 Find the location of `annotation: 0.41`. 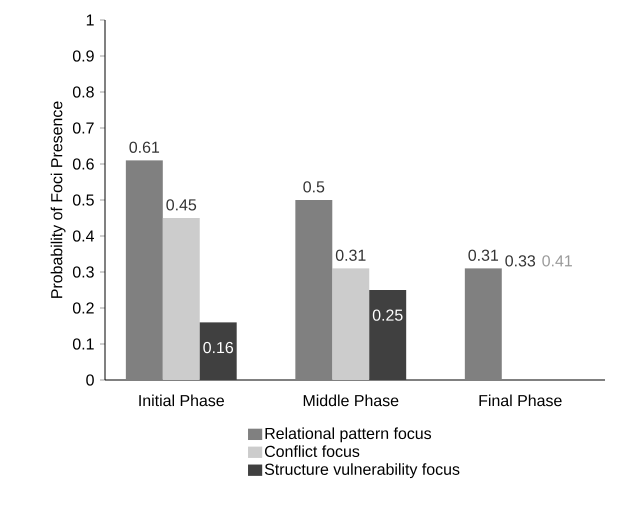

annotation: 0.41 is located at coordinates (557, 260).